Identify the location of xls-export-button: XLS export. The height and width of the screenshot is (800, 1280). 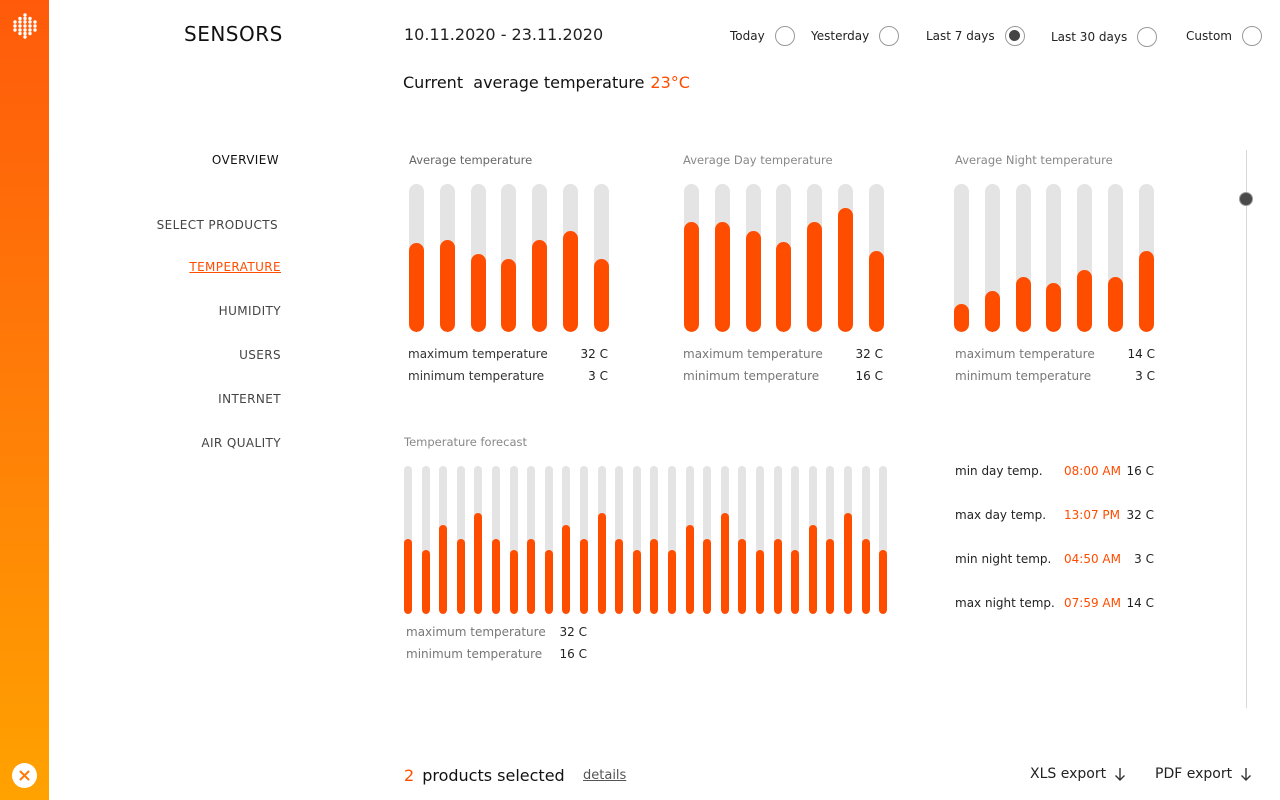
(1078, 774).